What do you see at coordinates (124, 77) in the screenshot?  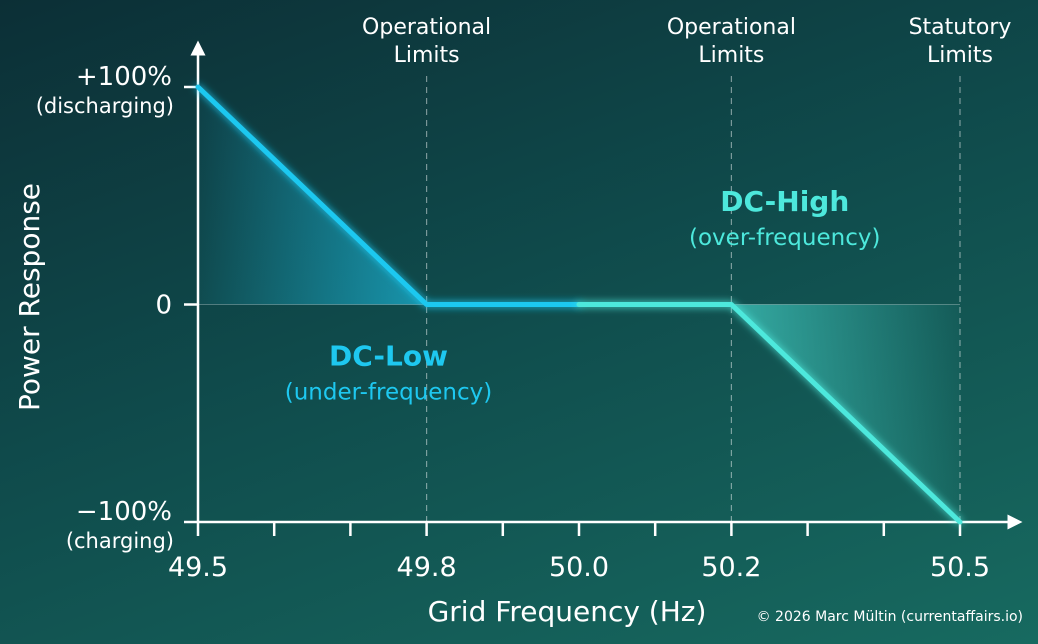 I see `y-tick-label-0: +100%` at bounding box center [124, 77].